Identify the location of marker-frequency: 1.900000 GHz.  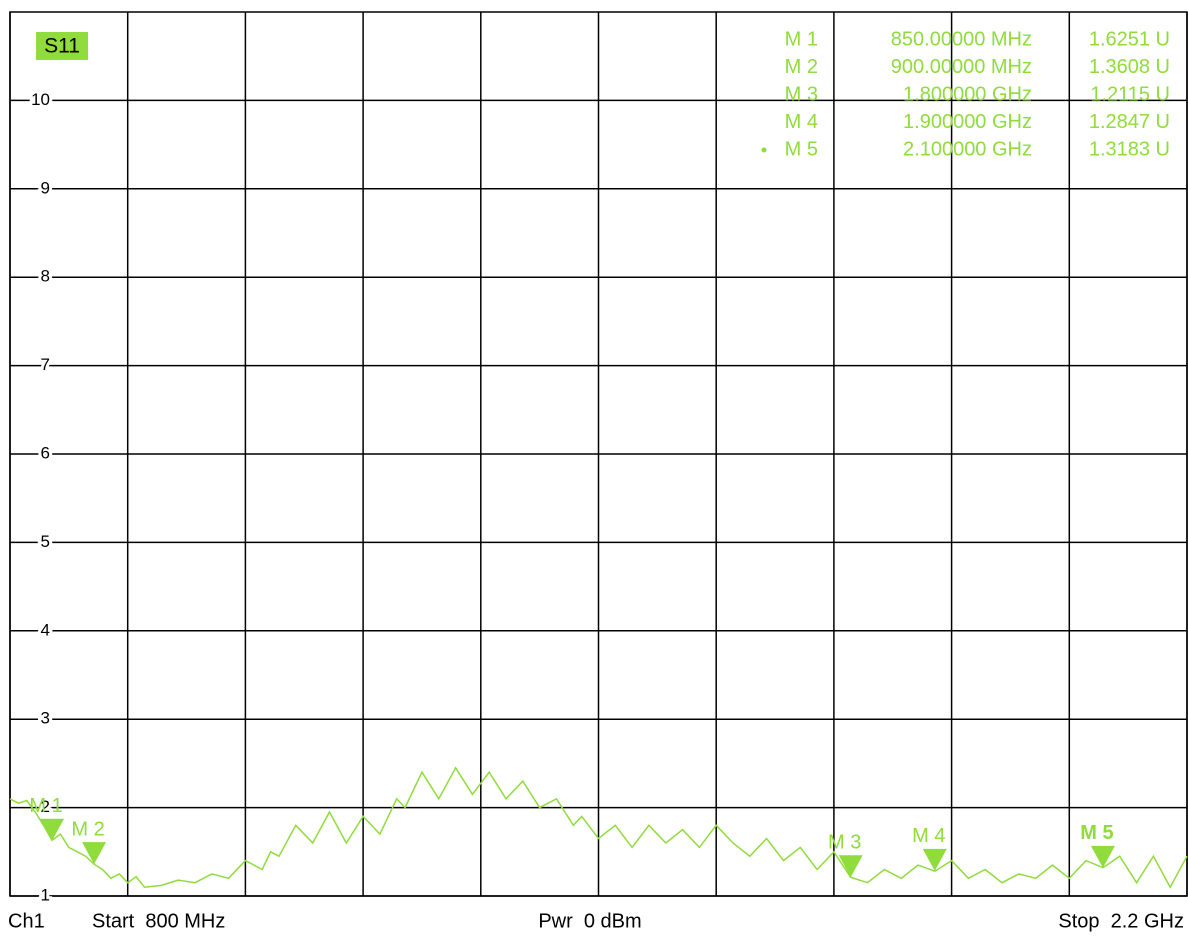
(967, 122).